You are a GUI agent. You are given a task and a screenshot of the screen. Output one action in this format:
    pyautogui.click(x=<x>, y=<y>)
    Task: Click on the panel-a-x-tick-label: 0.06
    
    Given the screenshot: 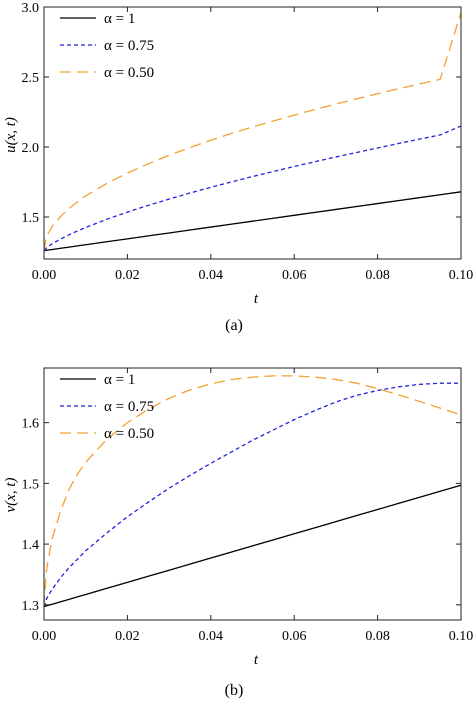 What is the action you would take?
    pyautogui.click(x=294, y=275)
    